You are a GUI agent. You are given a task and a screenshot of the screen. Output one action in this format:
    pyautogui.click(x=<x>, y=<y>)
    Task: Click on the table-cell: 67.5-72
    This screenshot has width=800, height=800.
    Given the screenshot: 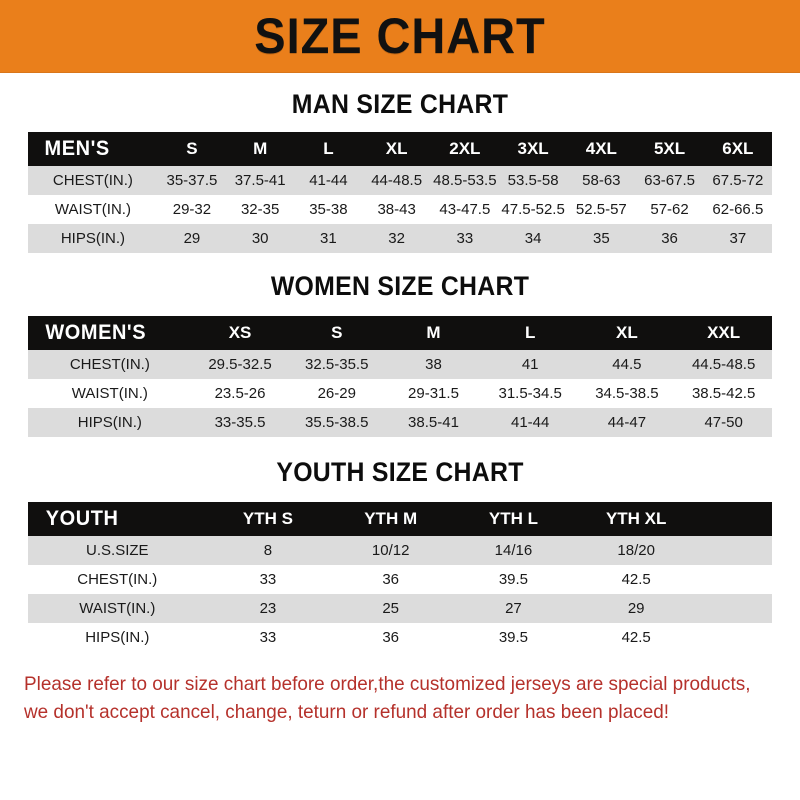 What is the action you would take?
    pyautogui.click(x=738, y=180)
    